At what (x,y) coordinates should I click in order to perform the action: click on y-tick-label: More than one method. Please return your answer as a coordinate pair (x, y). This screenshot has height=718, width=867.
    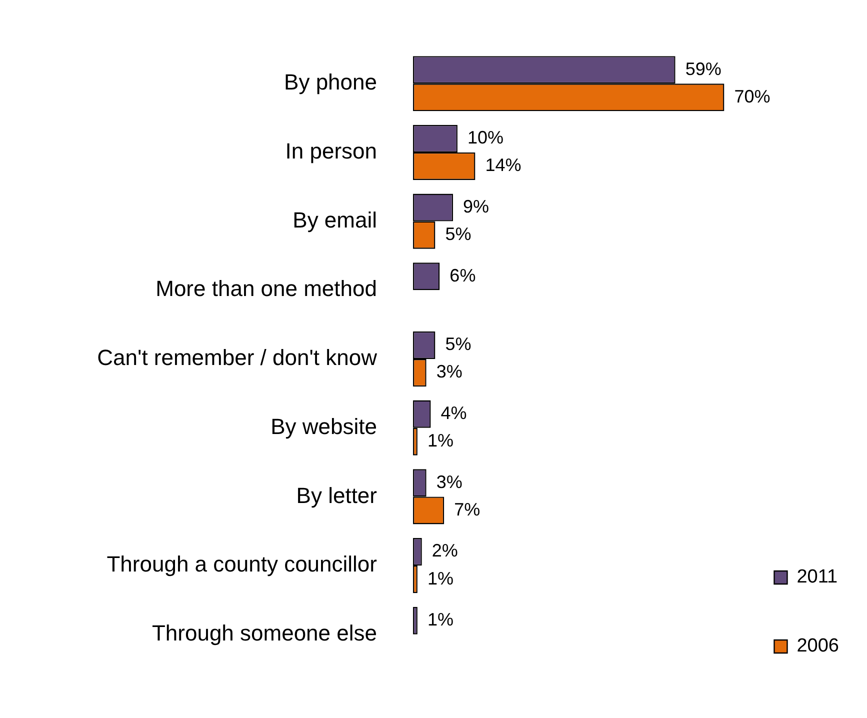
    Looking at the image, I should click on (266, 289).